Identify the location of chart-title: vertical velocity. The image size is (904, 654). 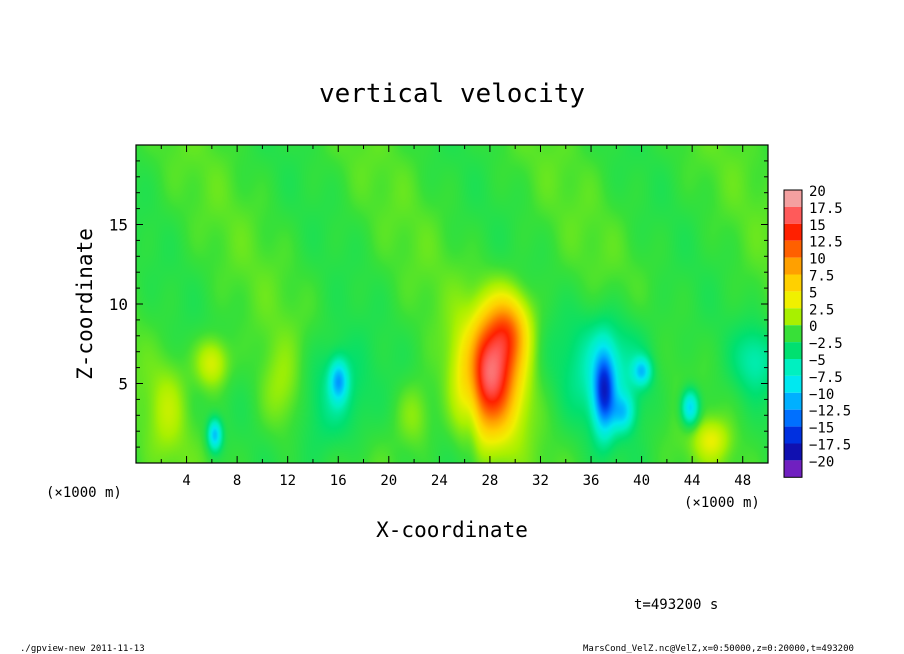
(452, 94).